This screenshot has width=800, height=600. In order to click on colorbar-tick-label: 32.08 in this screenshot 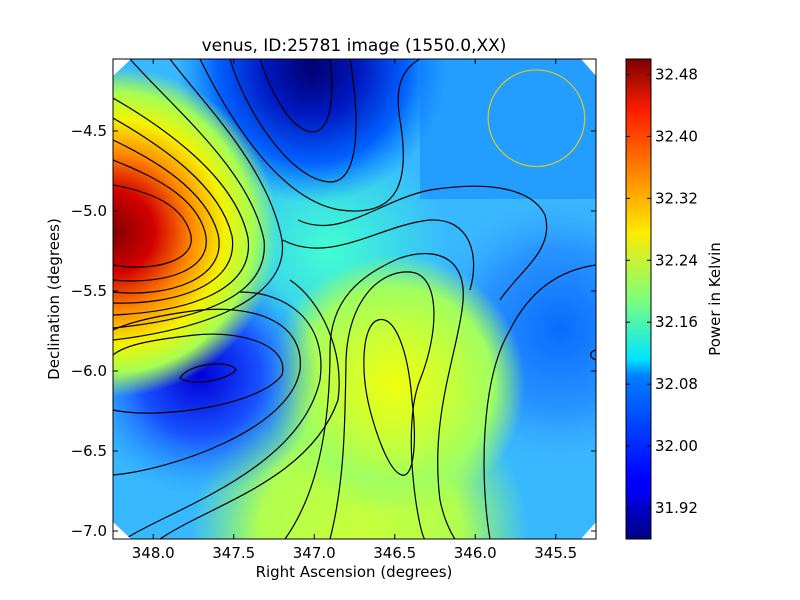, I will do `click(676, 384)`.